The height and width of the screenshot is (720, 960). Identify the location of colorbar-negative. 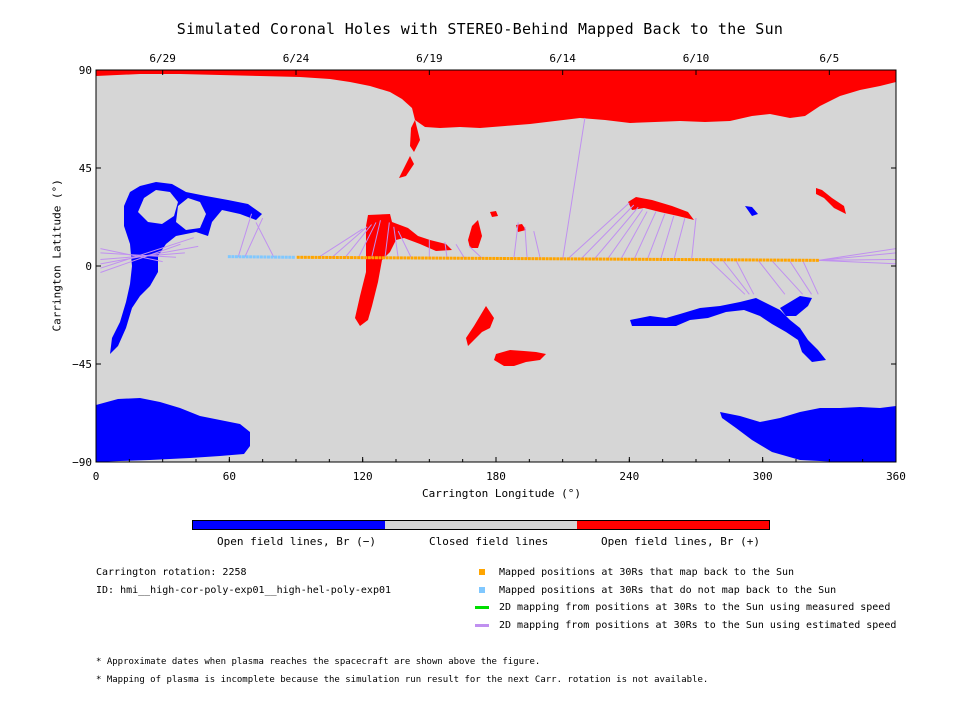
(289, 525).